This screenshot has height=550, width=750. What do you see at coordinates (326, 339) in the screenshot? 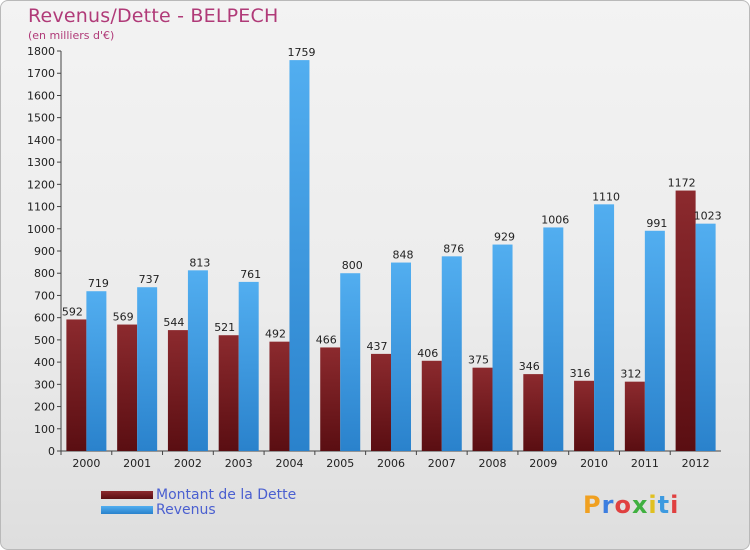
I see `data-label-dette: 466` at bounding box center [326, 339].